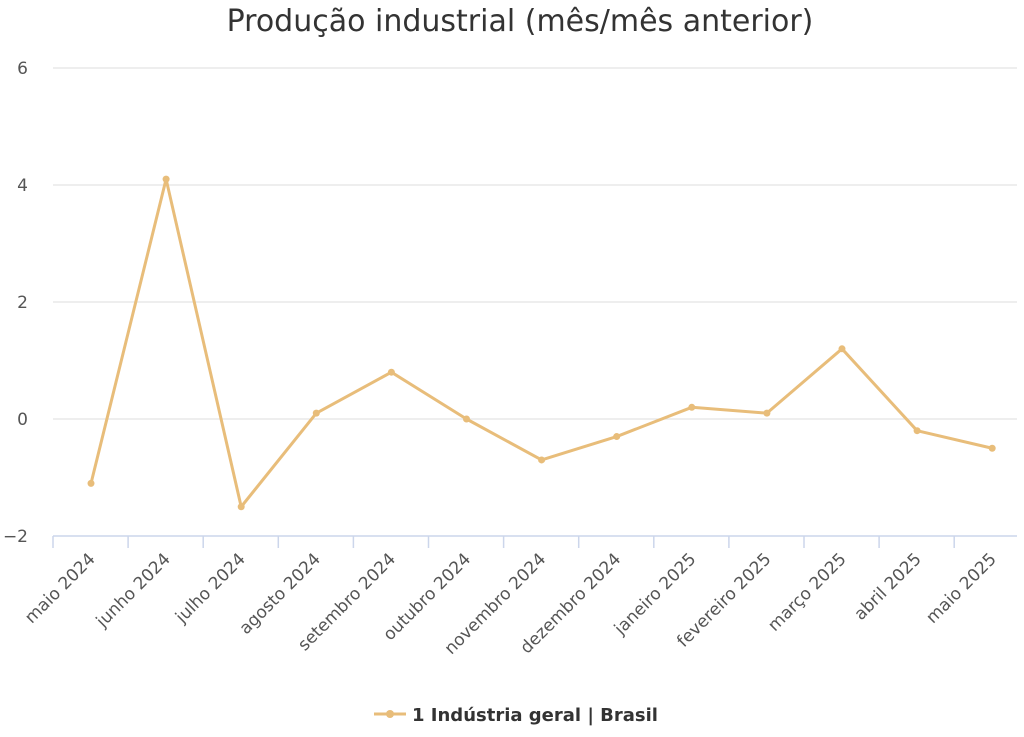  I want to click on y-axis-labels: −2 0 2 4 6, so click(15, 303).